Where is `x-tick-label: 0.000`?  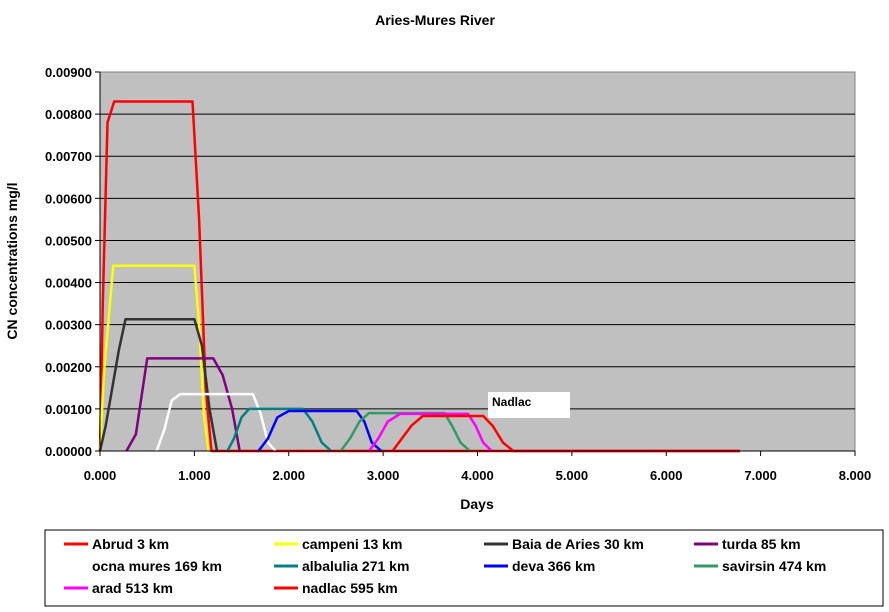
x-tick-label: 0.000 is located at coordinates (100, 475).